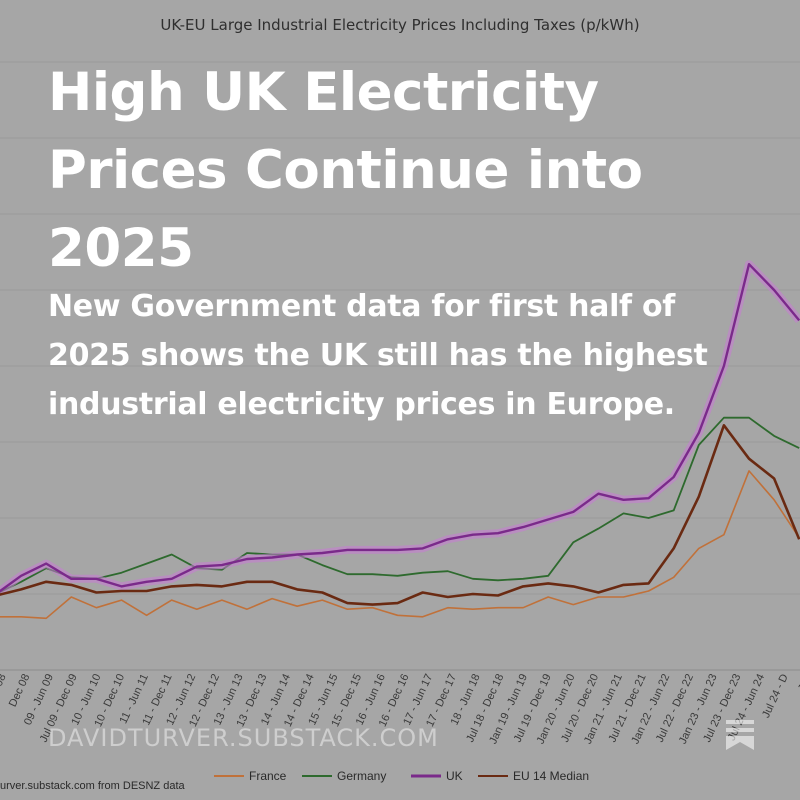 The width and height of the screenshot is (800, 800). Describe the element at coordinates (20, 690) in the screenshot. I see `x-tick-label: Dec 08` at that location.